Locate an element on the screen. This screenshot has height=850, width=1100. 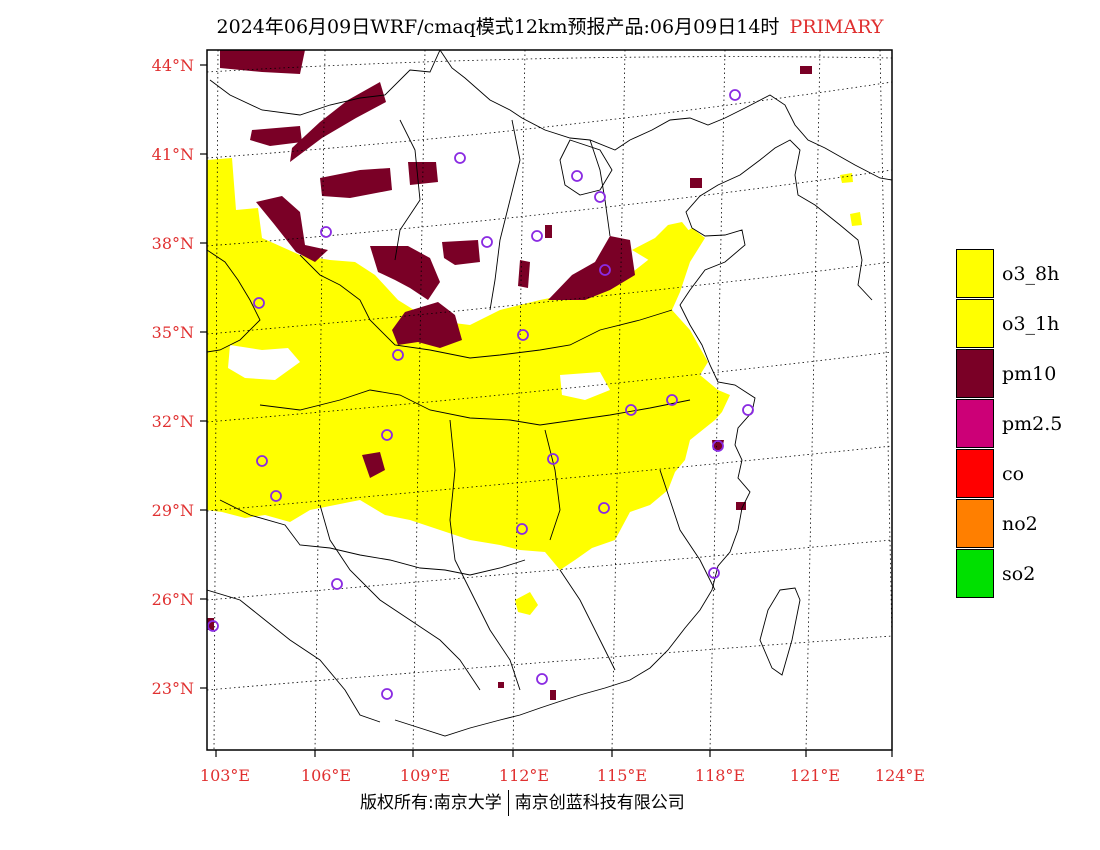
lat-label: 26°N is located at coordinates (173, 599).